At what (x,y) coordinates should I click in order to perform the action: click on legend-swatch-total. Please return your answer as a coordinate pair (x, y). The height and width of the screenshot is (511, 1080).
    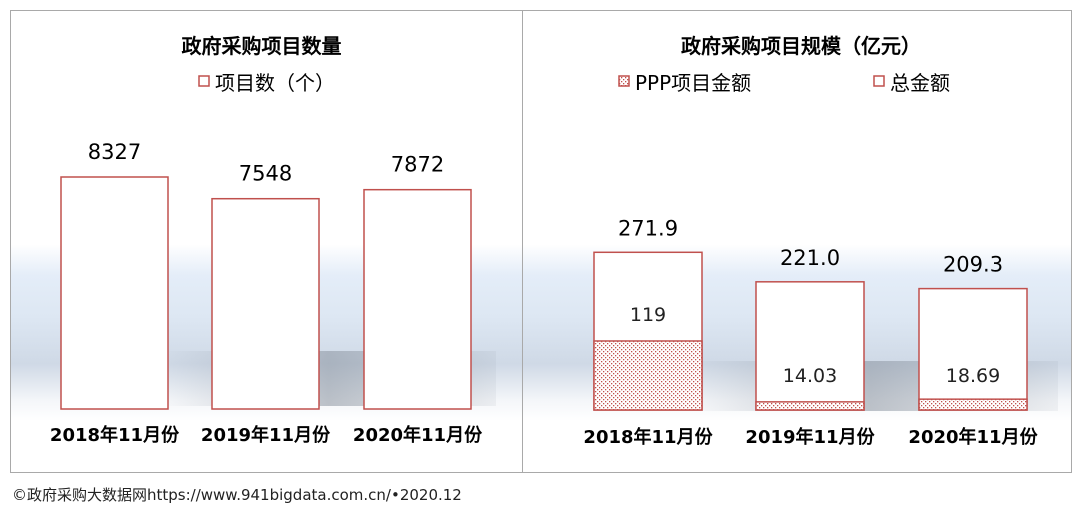
    Looking at the image, I should click on (879, 81).